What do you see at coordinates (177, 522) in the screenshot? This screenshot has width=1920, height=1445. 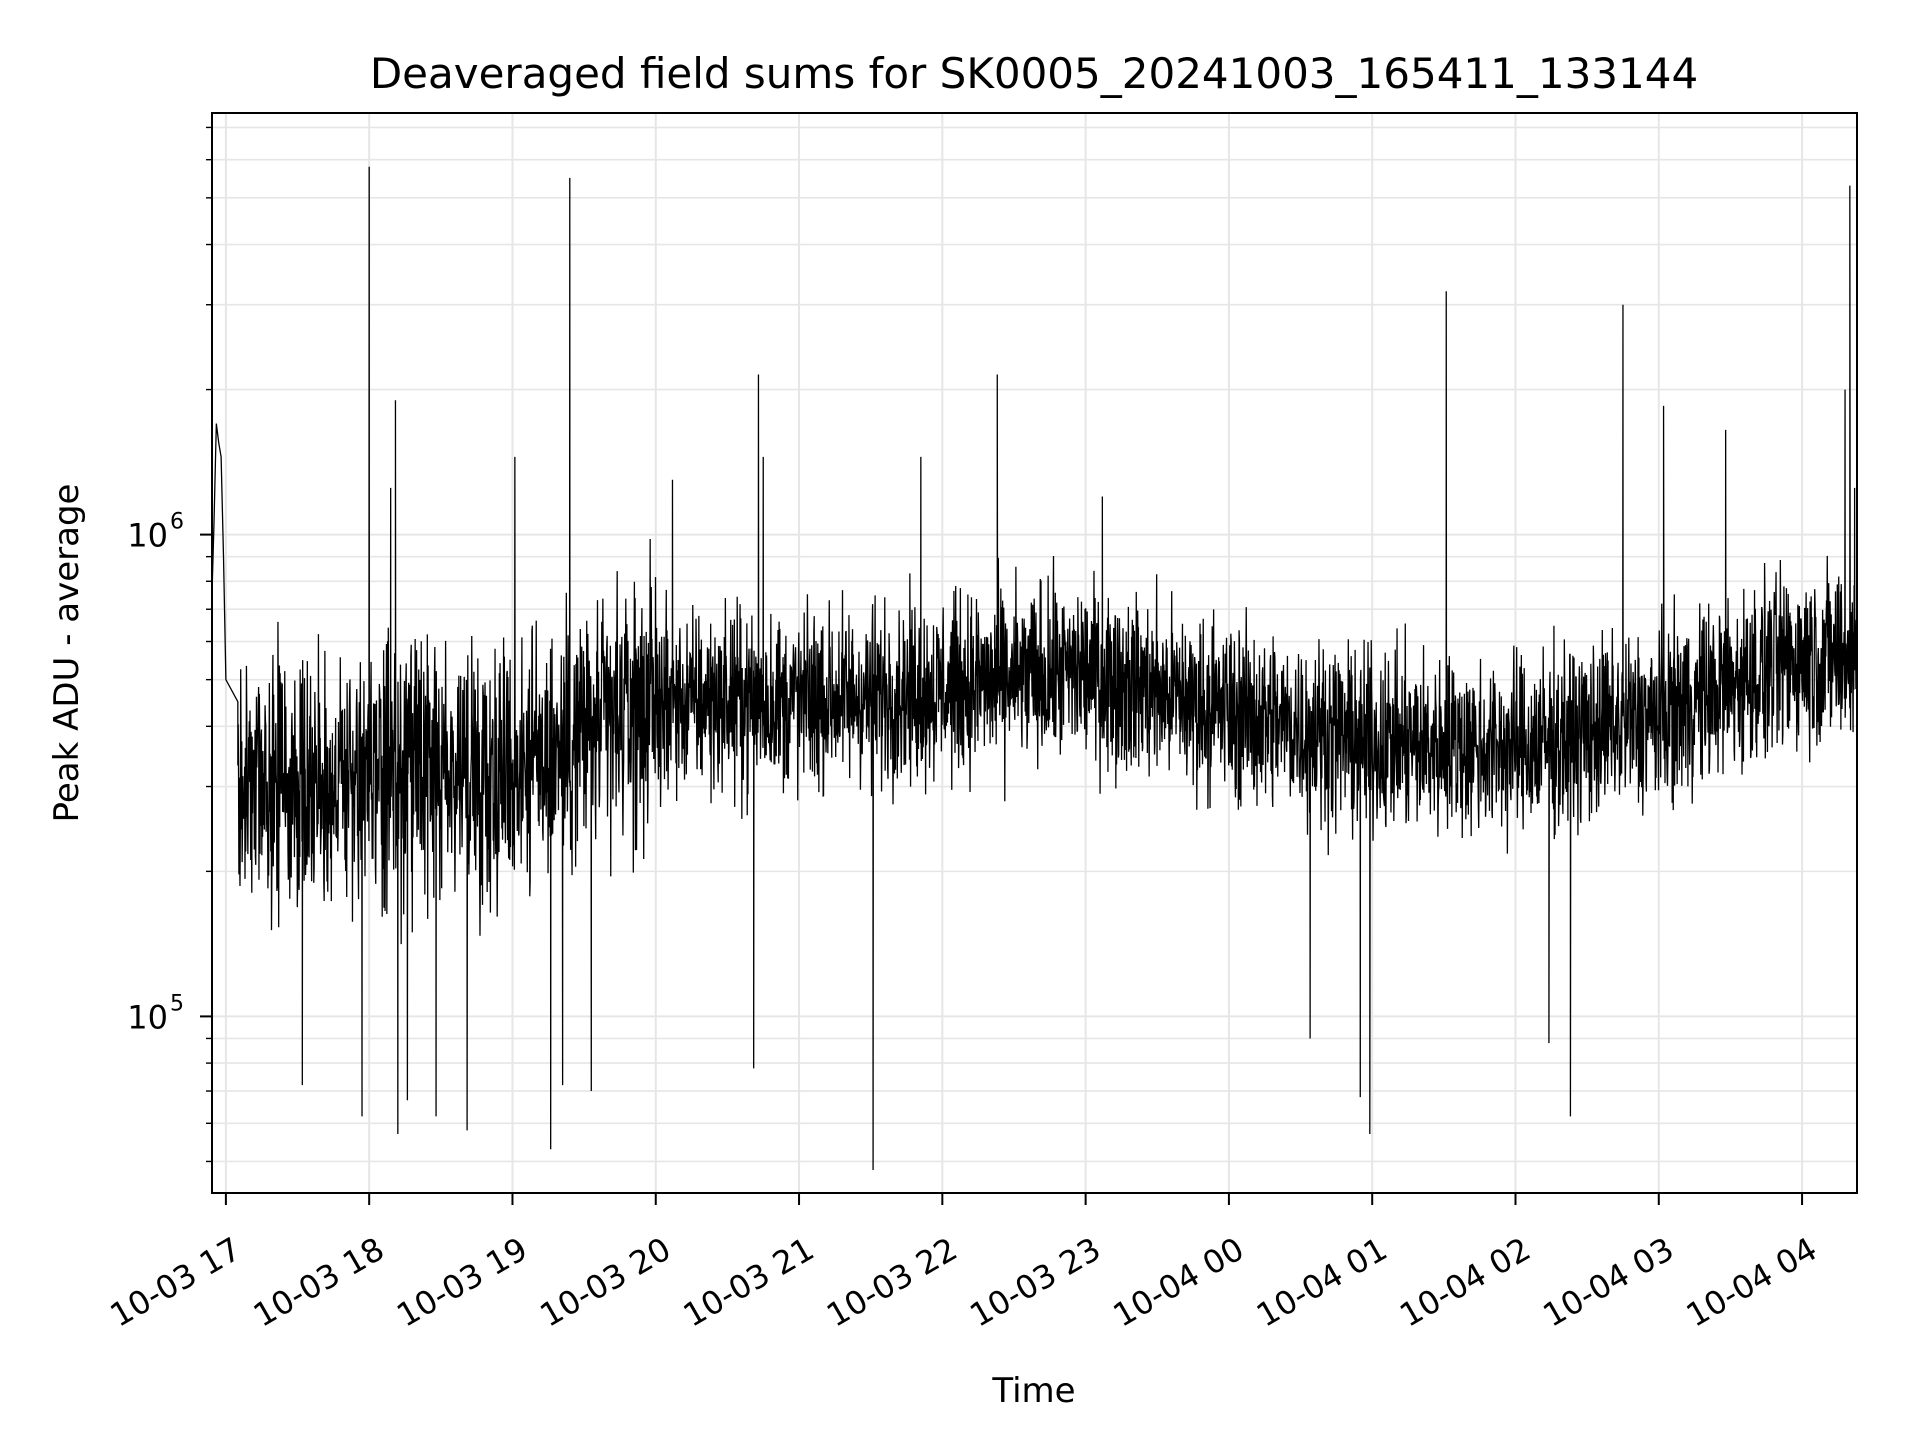 I see `y-tick-exponent: 6` at bounding box center [177, 522].